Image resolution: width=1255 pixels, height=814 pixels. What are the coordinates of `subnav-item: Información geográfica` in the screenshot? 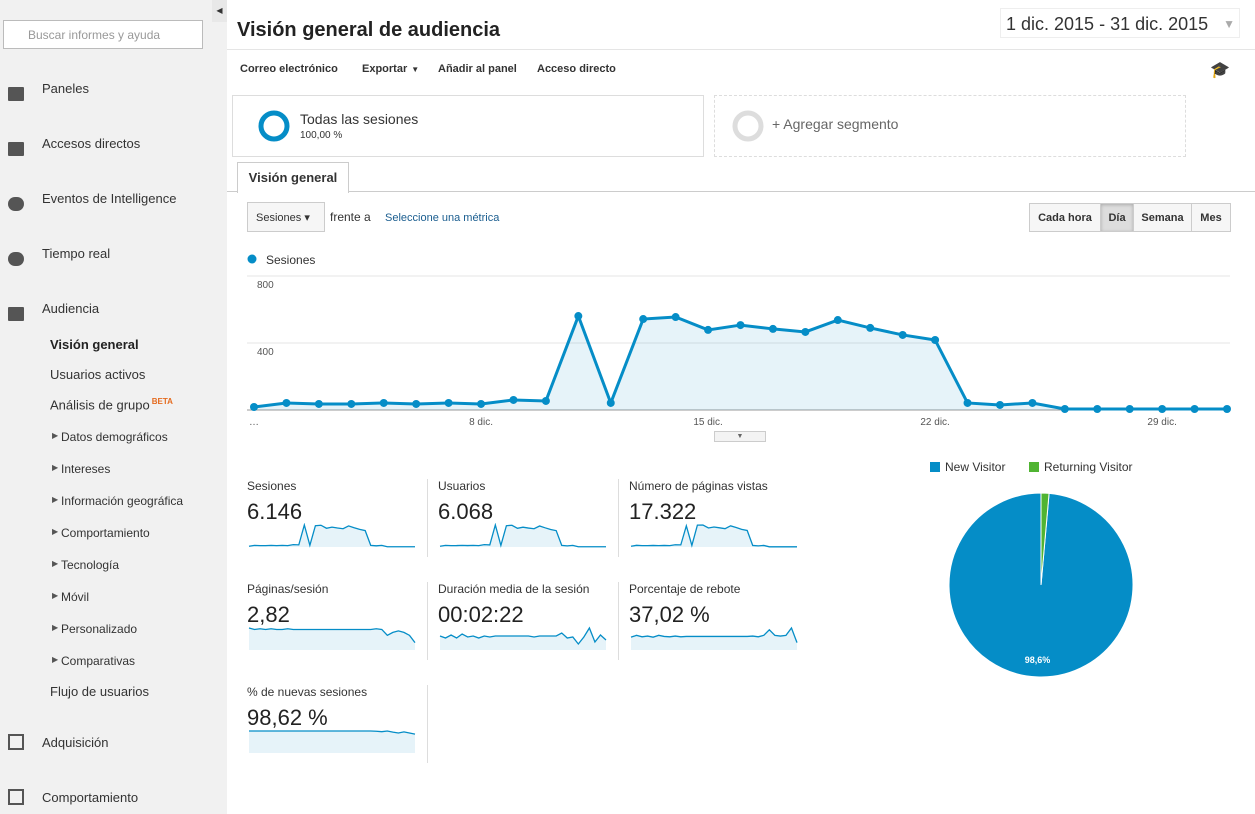 It's located at (122, 501).